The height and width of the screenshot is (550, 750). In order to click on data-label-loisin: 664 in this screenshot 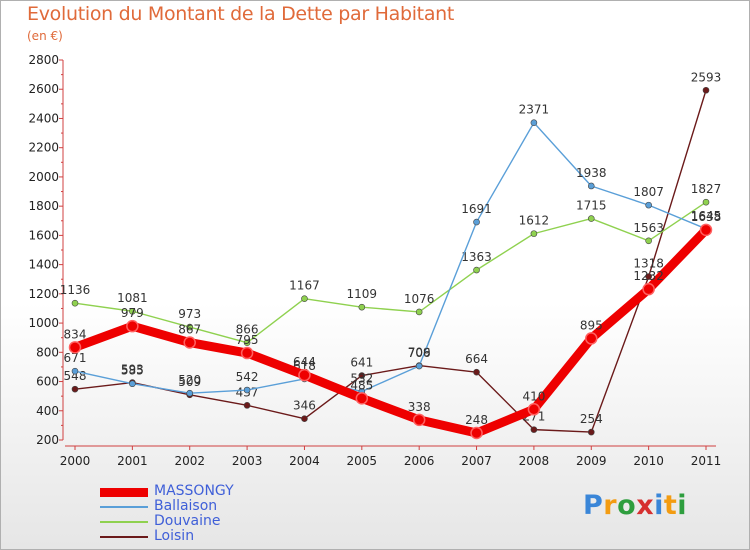, I will do `click(476, 359)`.